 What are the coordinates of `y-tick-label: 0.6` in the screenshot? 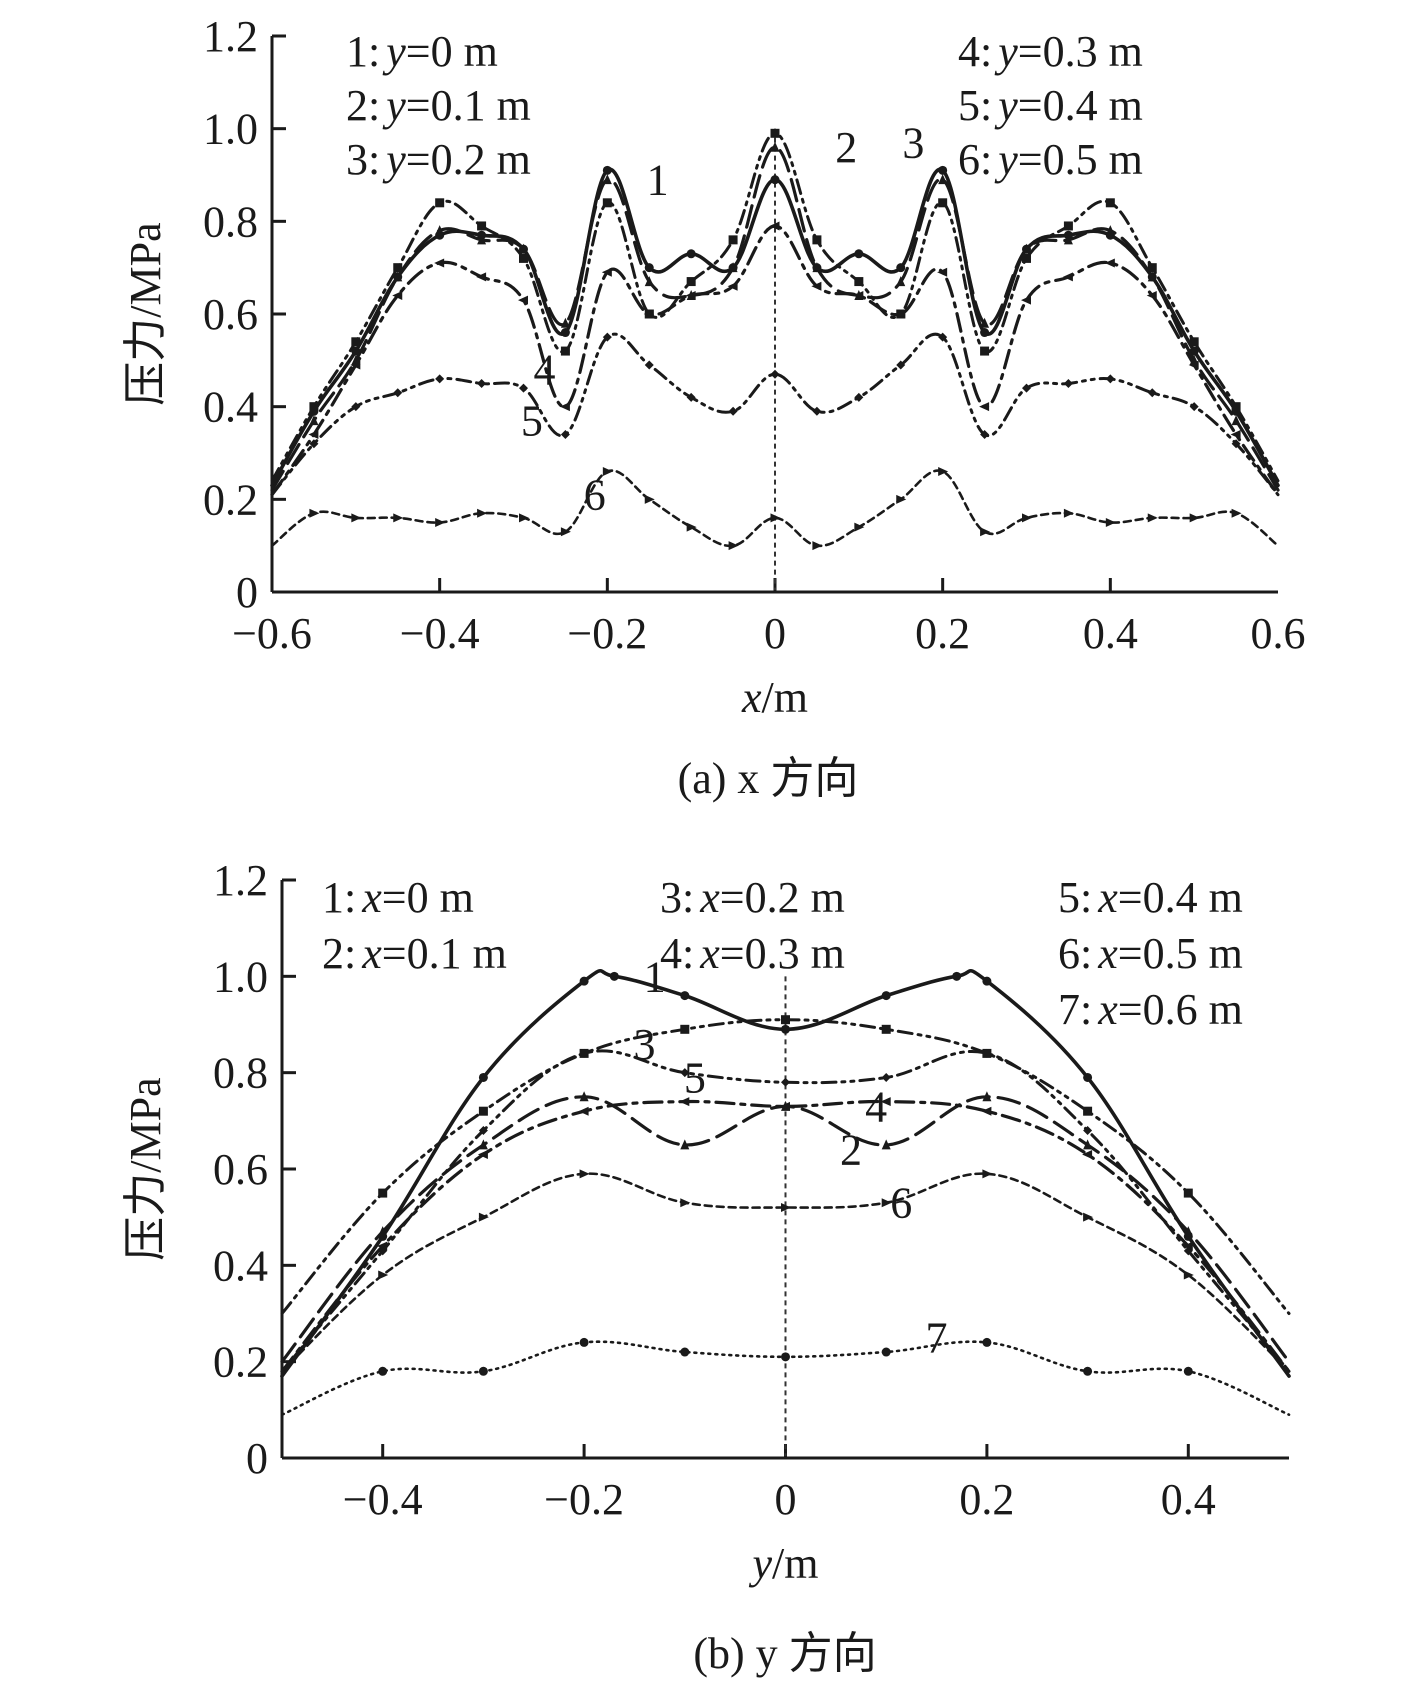 It's located at (230, 314).